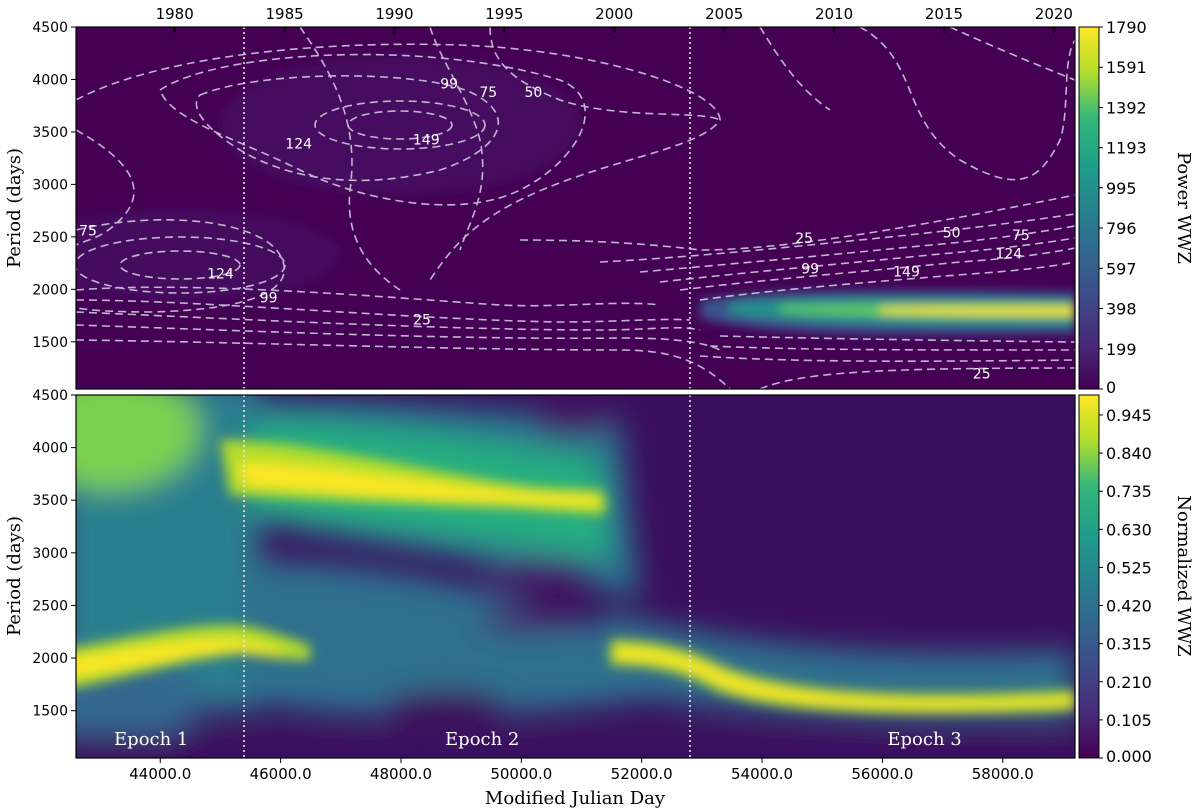 This screenshot has height=810, width=1200. I want to click on bottom-ytick-label-4: 3500, so click(50, 501).